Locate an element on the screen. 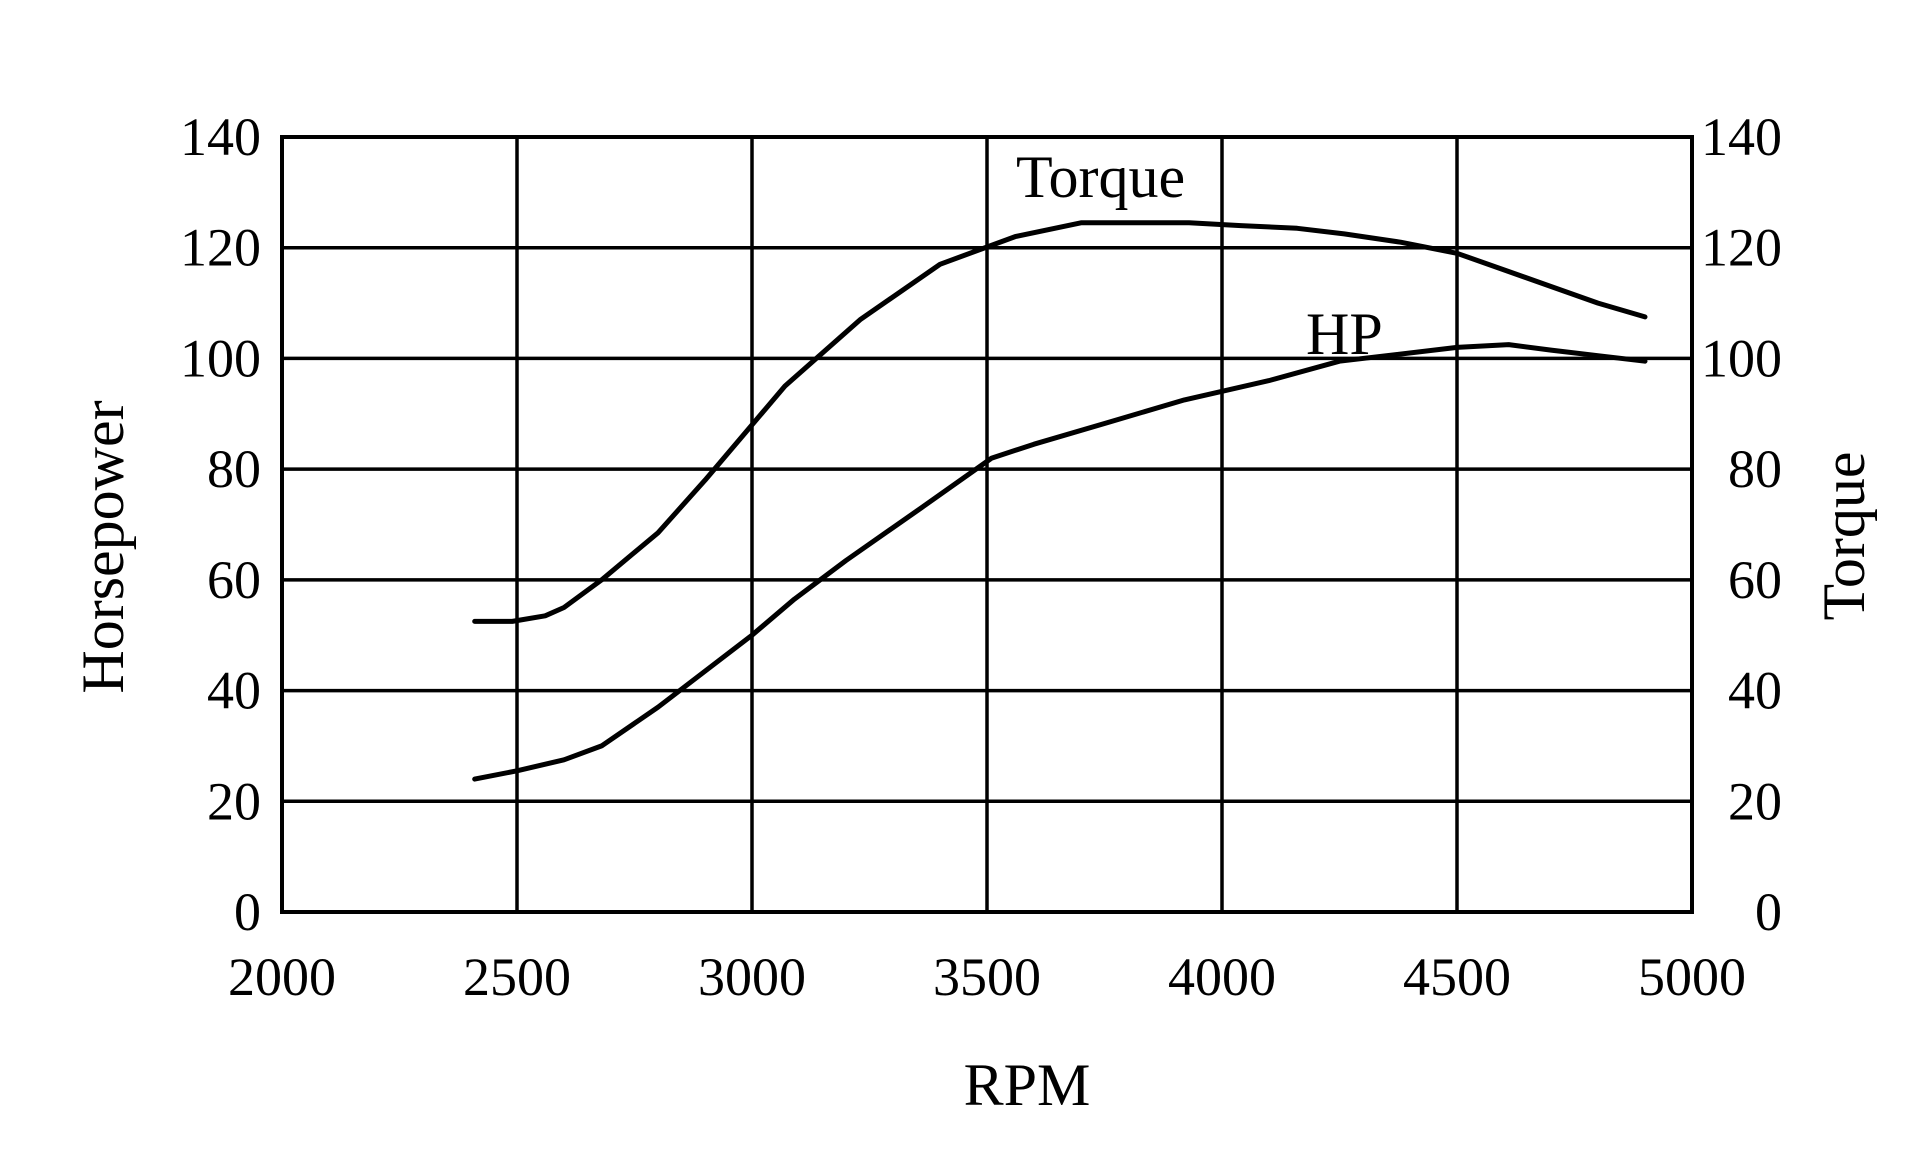 Image resolution: width=1909 pixels, height=1157 pixels. y-left-tick-label: 100 is located at coordinates (220, 358).